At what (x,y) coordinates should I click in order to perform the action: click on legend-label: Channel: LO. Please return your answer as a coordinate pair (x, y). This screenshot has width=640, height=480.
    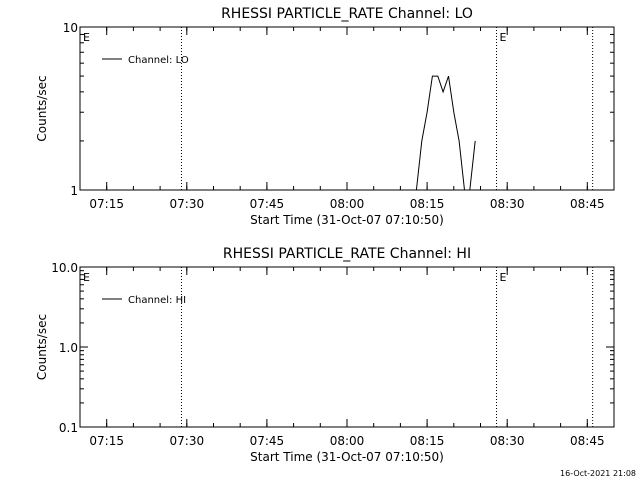
    Looking at the image, I should click on (158, 60).